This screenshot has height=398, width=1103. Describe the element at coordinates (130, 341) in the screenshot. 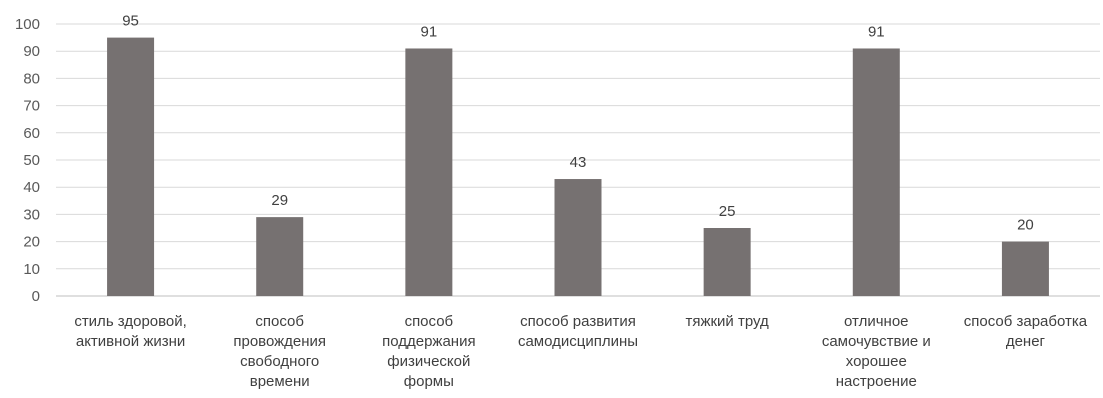

I see `category-label-line: активной жизни` at that location.